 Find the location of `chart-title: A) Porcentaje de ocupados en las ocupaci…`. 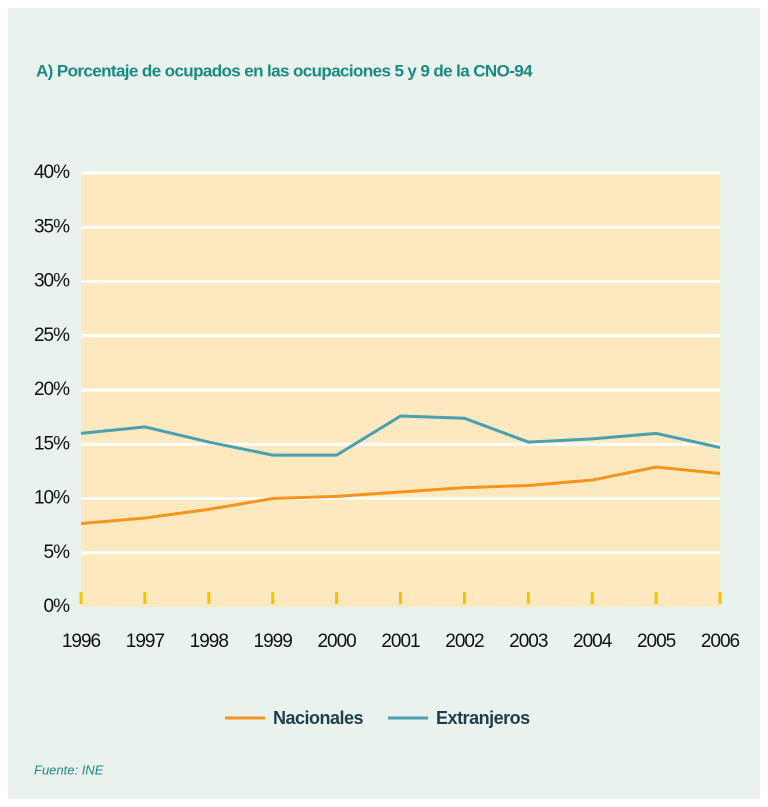

chart-title: A) Porcentaje de ocupados en las ocupaci… is located at coordinates (284, 70).